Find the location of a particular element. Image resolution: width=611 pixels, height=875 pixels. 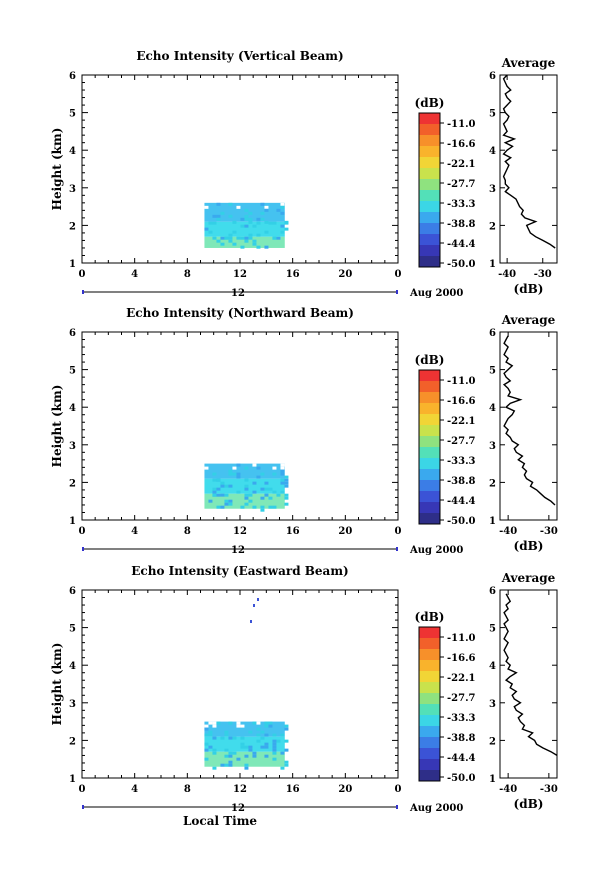

profile-line is located at coordinates (530, 674).